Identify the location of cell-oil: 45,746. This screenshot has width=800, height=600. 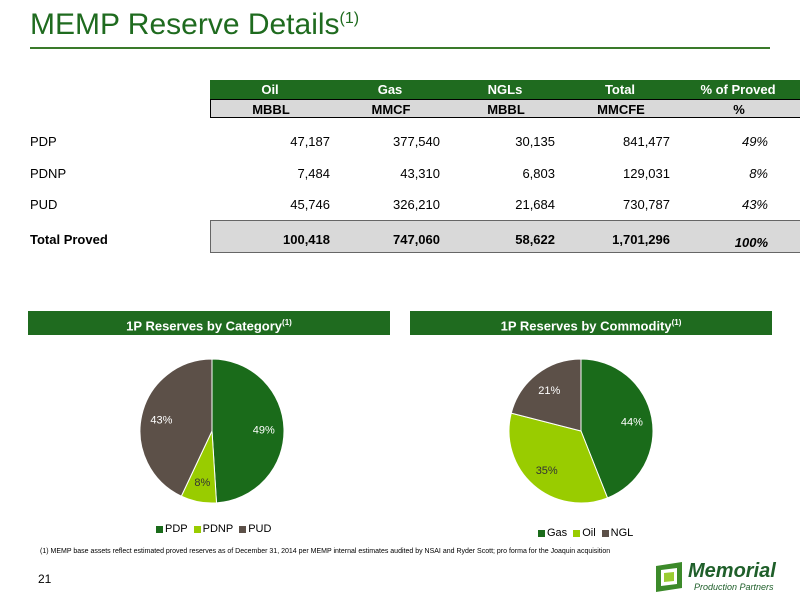
(310, 204).